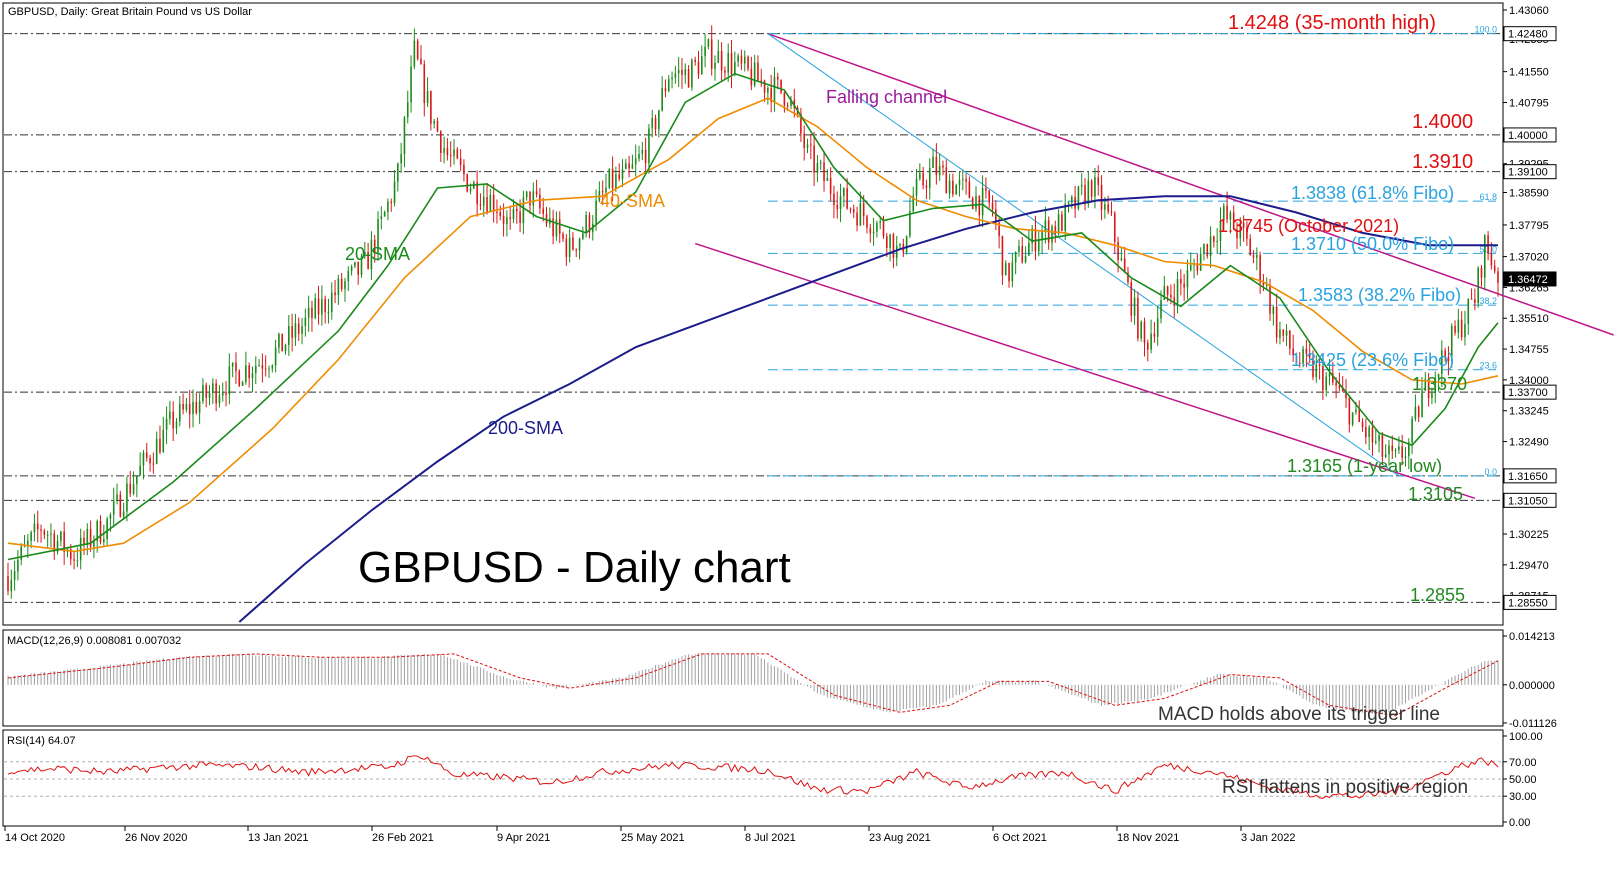  I want to click on price-level-label: 1.28550, so click(1528, 603).